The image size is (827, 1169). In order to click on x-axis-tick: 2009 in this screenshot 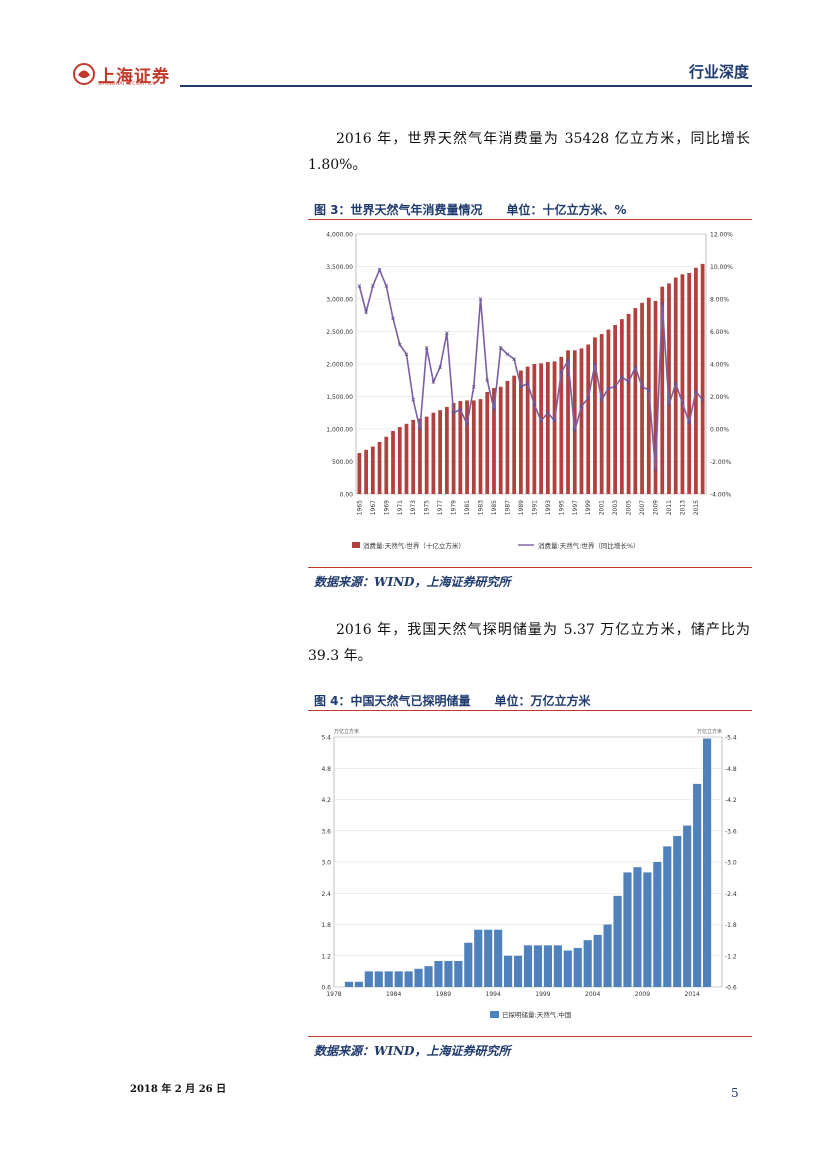, I will do `click(642, 994)`.